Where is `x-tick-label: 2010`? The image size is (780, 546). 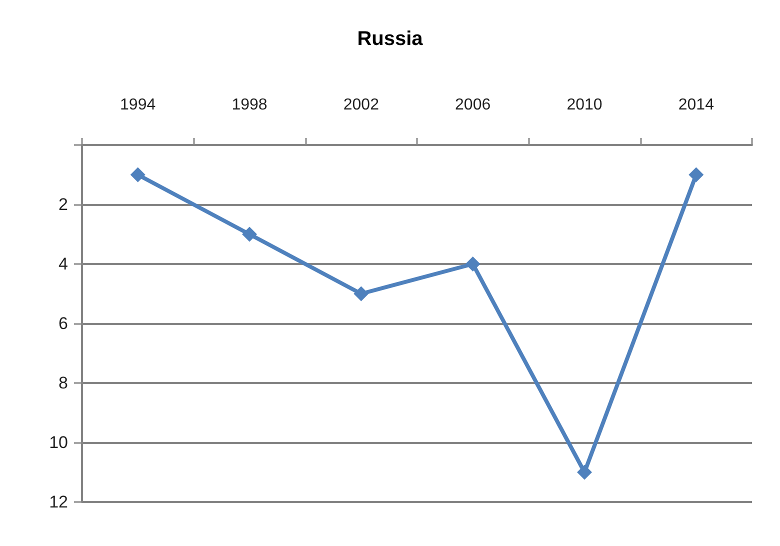
x-tick-label: 2010 is located at coordinates (584, 105).